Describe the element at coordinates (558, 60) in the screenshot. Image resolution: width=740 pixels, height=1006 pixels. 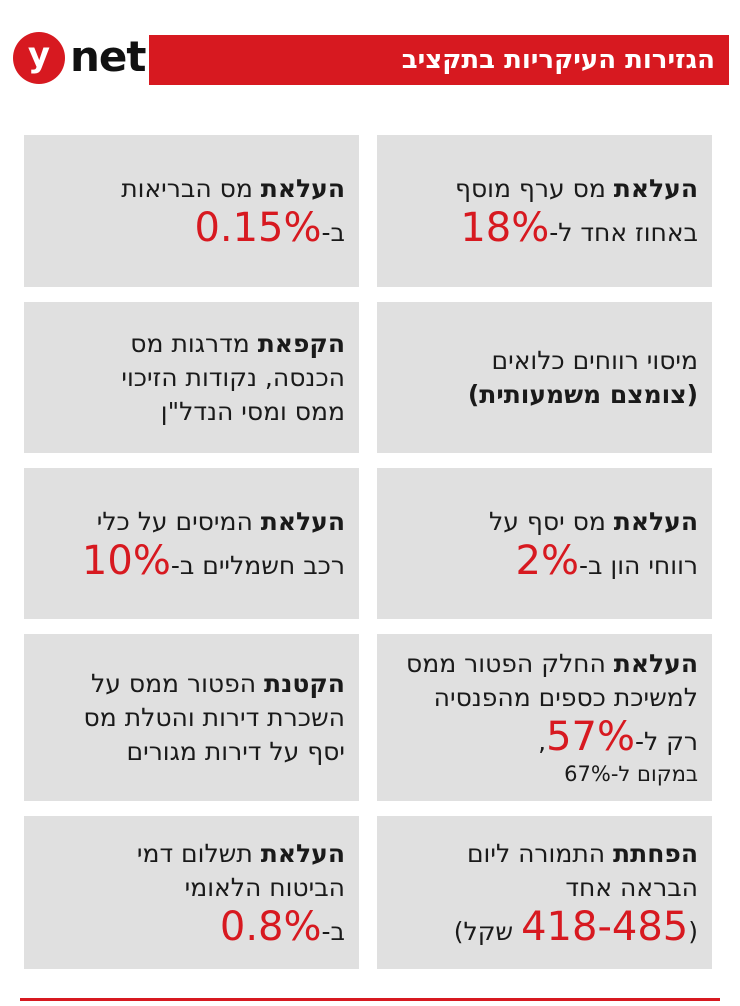
I see `page-title: הגזירות העיקריות בתקציב` at that location.